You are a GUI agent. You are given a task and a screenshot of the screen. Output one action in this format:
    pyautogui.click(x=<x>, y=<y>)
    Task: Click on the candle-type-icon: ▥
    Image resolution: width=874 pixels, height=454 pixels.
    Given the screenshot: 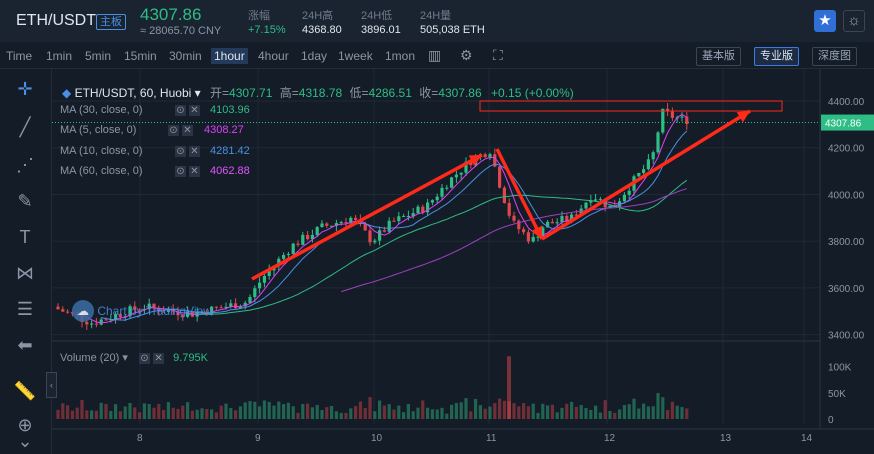 What is the action you would take?
    pyautogui.click(x=435, y=55)
    